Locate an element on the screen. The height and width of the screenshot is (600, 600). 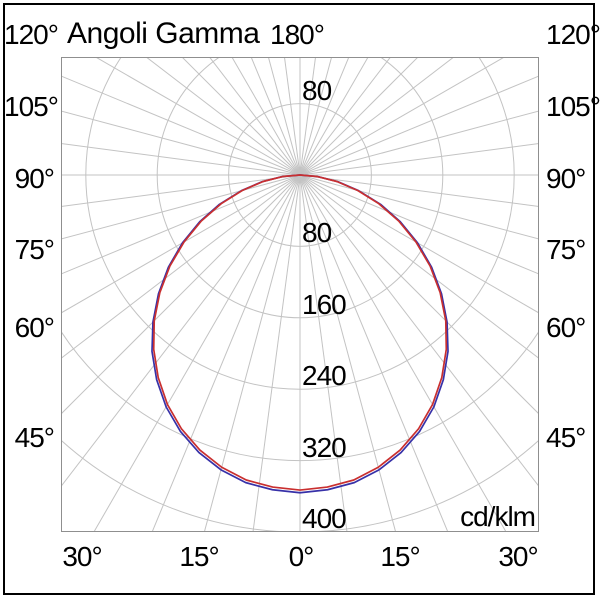
ring-label-400: 400 is located at coordinates (324, 518).